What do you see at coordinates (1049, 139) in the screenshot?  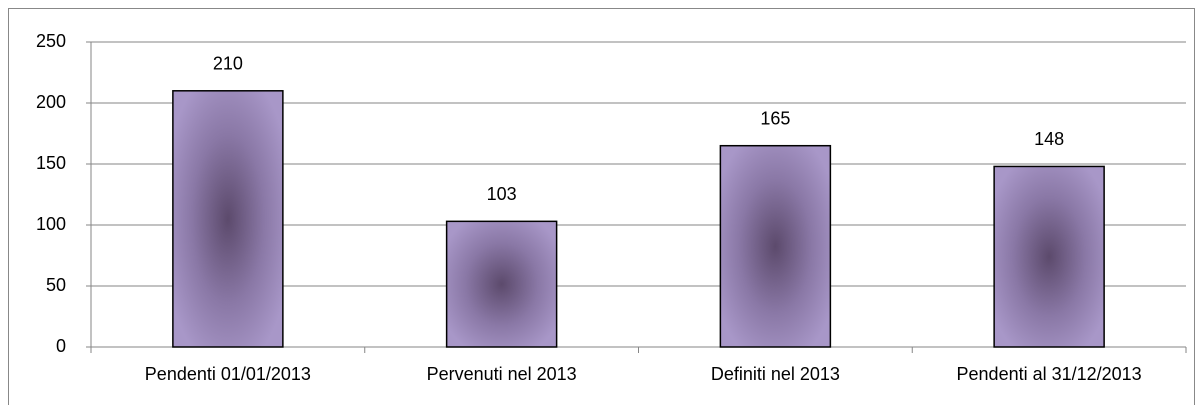 I see `data-label: 148` at bounding box center [1049, 139].